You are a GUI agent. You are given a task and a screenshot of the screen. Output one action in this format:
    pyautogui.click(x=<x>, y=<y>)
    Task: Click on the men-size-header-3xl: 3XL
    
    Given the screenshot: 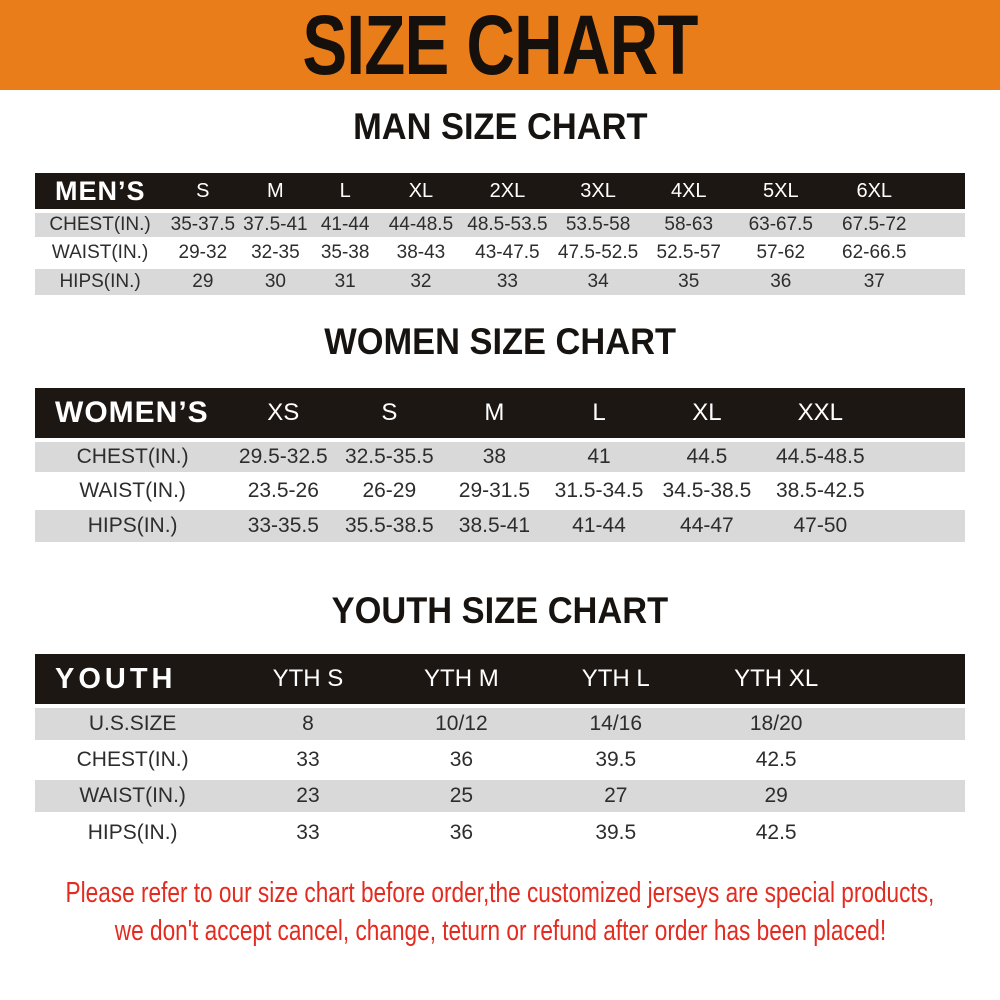 What is the action you would take?
    pyautogui.click(x=598, y=190)
    